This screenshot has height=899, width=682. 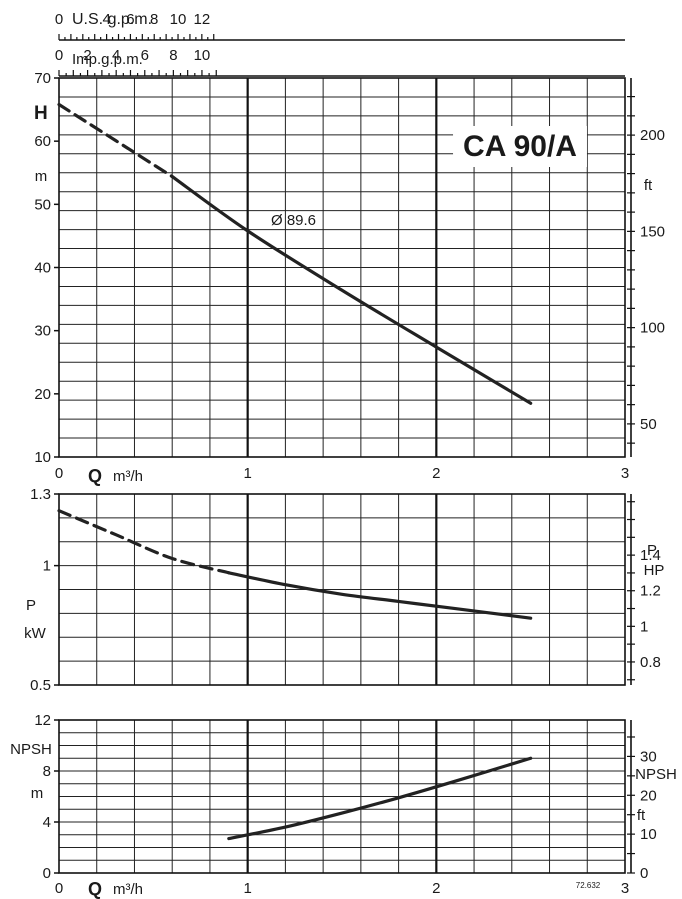 What do you see at coordinates (116, 55) in the screenshot?
I see `impgpm-axis-tick-label: 4` at bounding box center [116, 55].